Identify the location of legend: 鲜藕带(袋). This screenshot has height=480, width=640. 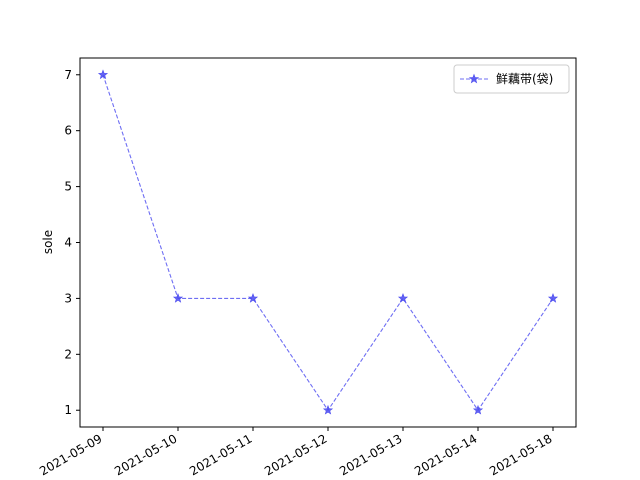
(511, 79).